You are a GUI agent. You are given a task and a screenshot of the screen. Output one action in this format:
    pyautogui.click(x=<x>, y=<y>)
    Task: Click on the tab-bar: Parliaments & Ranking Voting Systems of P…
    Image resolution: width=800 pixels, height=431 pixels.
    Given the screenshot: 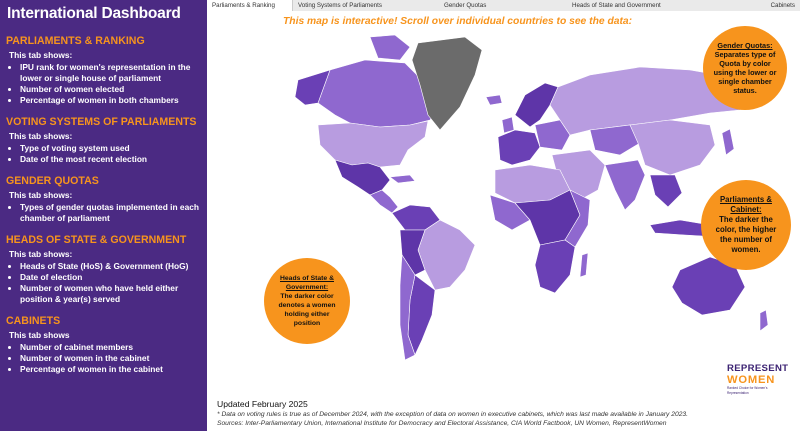 What is the action you would take?
    pyautogui.click(x=503, y=5)
    